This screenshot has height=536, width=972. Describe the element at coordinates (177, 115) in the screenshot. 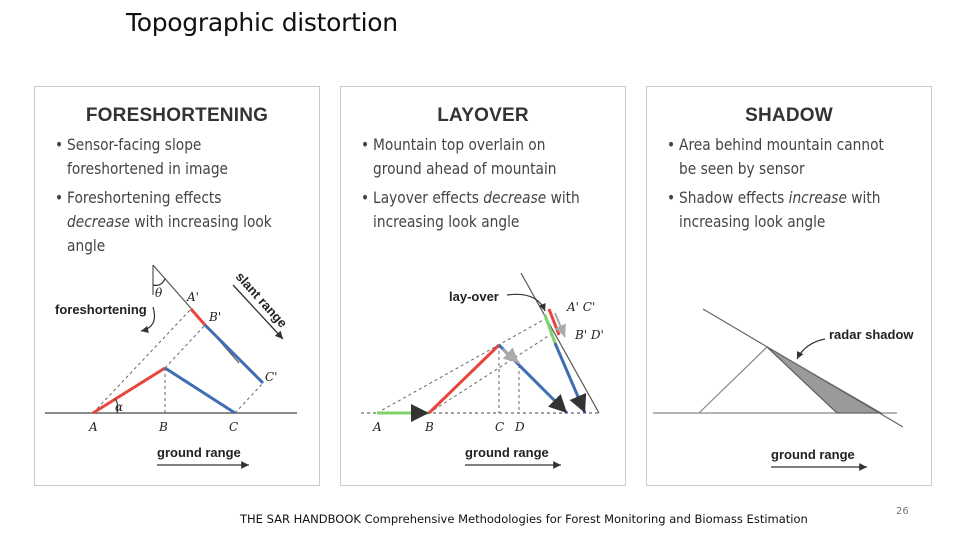

I see `panel-heading: FORESHORTENING` at that location.